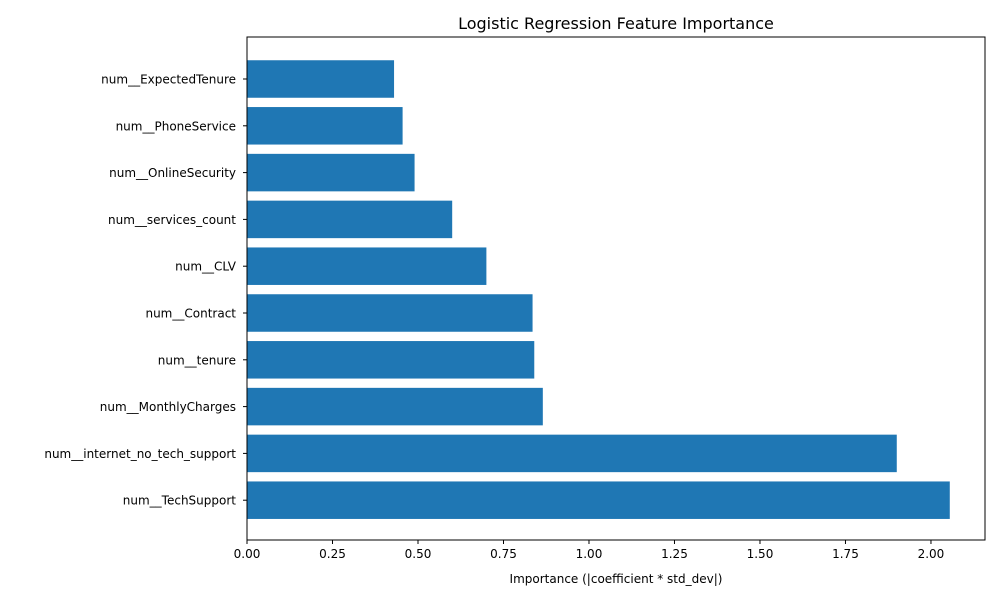  I want to click on y-tick-label: num__ExpectedTenure, so click(168, 80).